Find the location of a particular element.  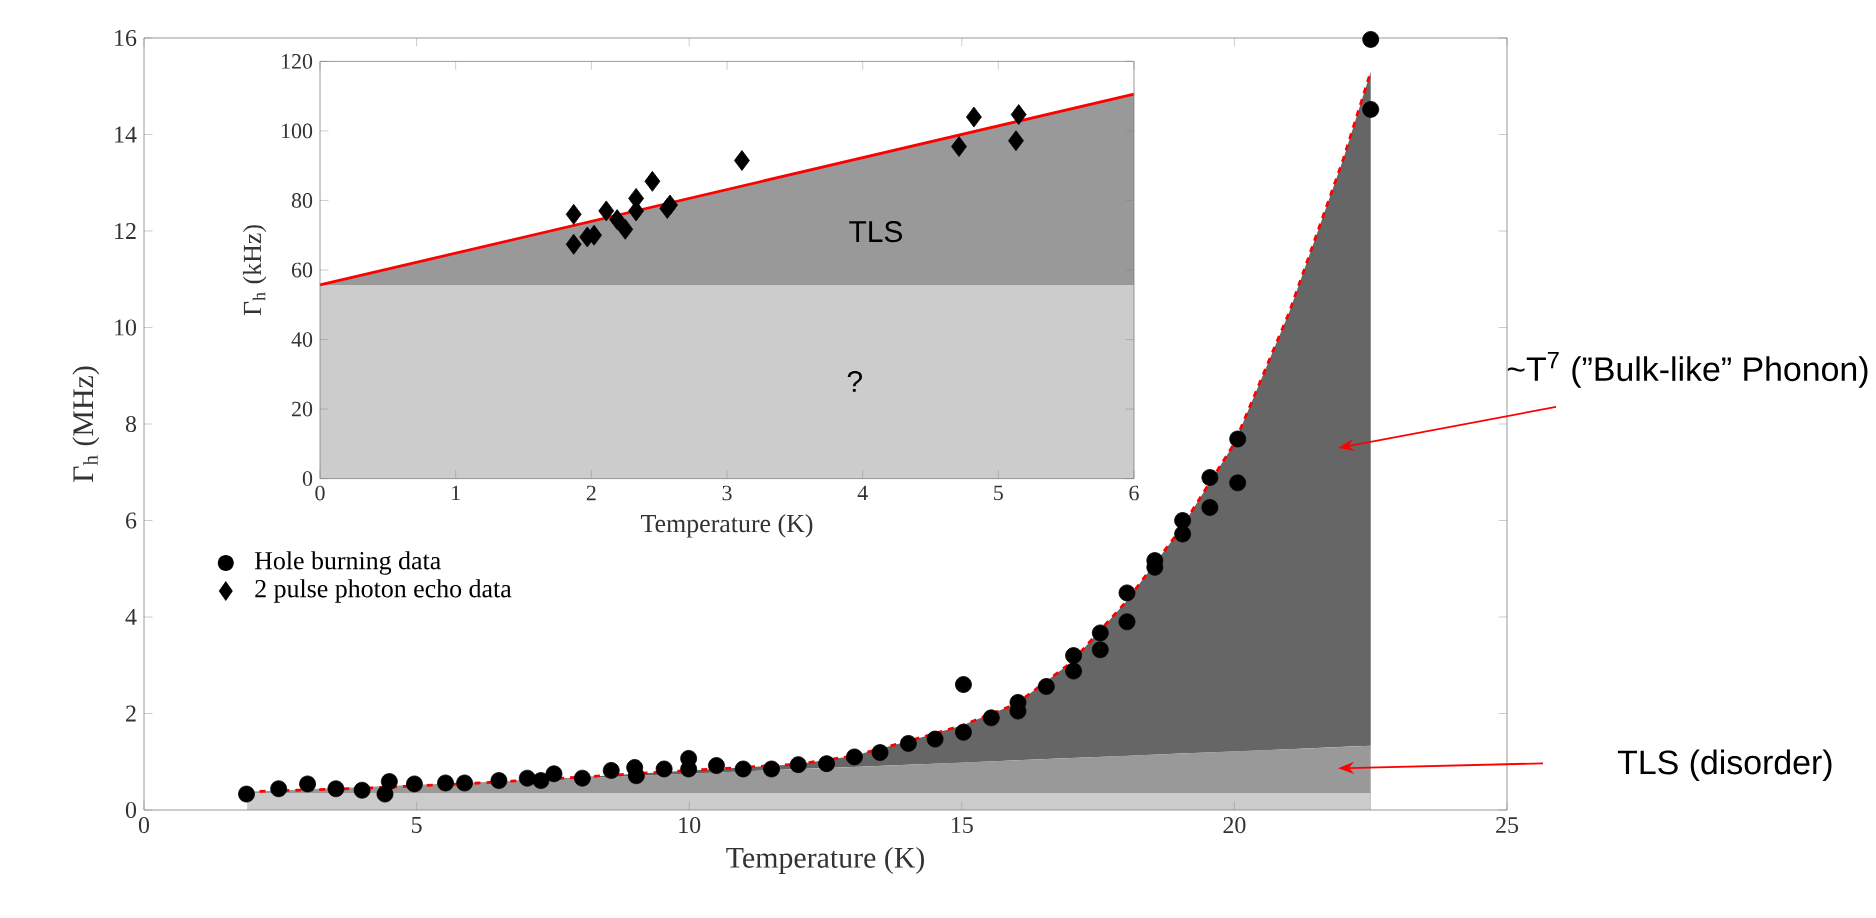

y-tick-label: 2 is located at coordinates (131, 713).